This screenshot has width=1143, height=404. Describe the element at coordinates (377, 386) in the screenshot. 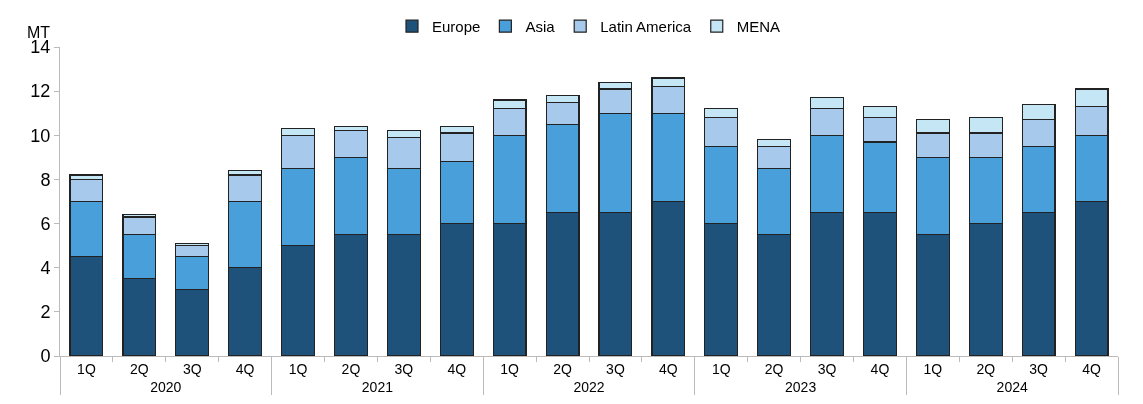

I see `text: 2021` at that location.